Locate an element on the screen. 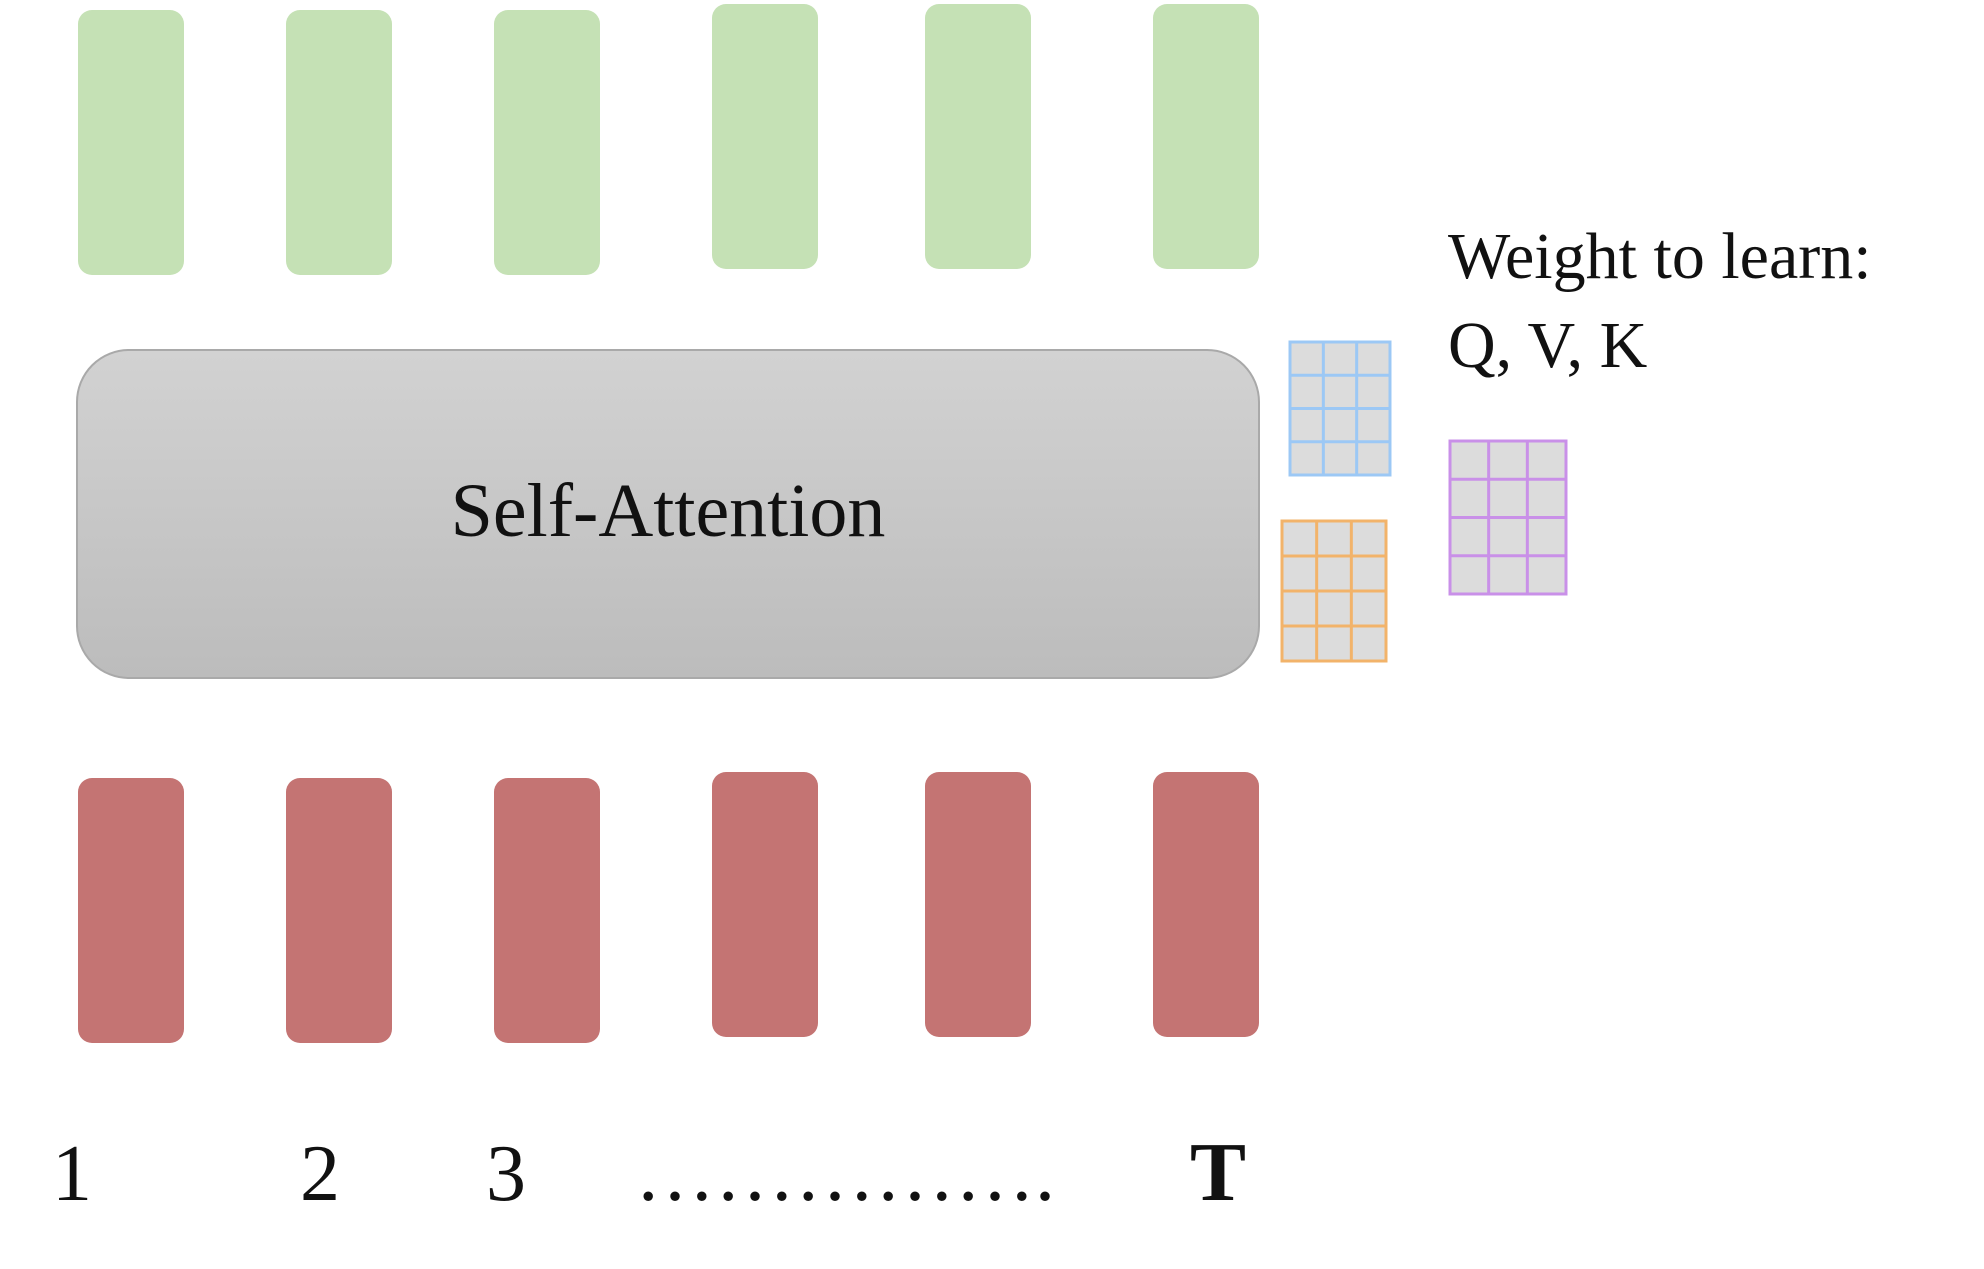  weight-caption-line1: Weight to learn: is located at coordinates (1660, 256).